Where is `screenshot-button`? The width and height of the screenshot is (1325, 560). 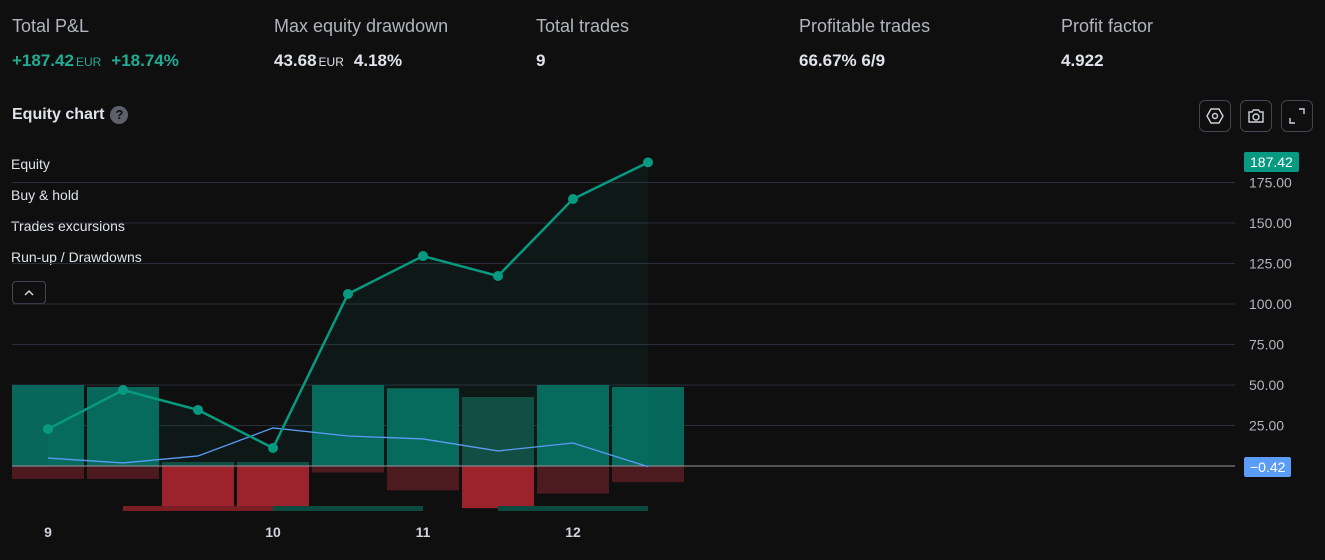
screenshot-button is located at coordinates (1256, 116).